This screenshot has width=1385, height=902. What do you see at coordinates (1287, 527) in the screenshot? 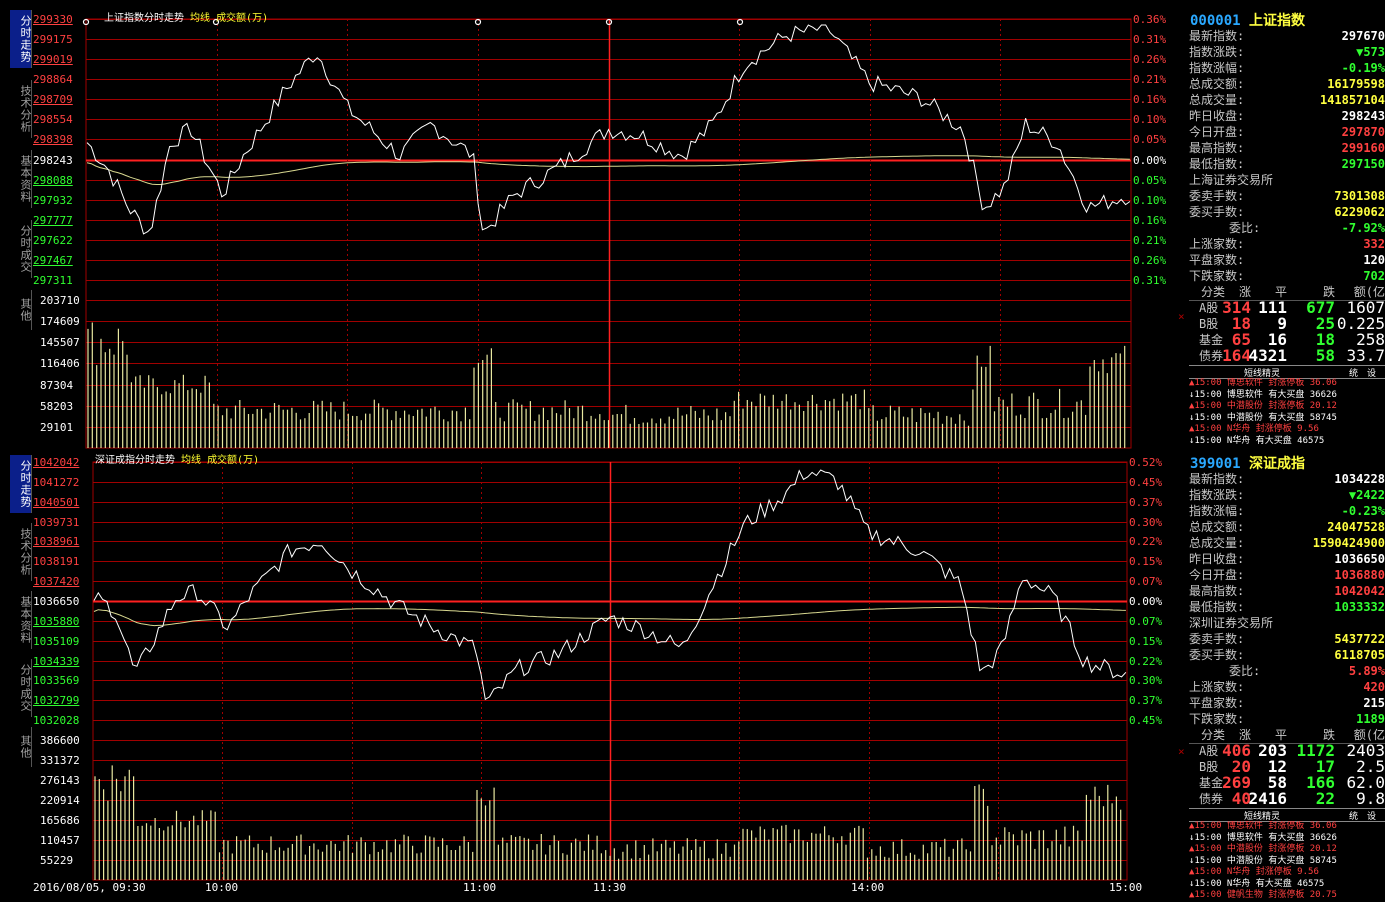
I see `quote-row: 总成交额: 24047528` at bounding box center [1287, 527].